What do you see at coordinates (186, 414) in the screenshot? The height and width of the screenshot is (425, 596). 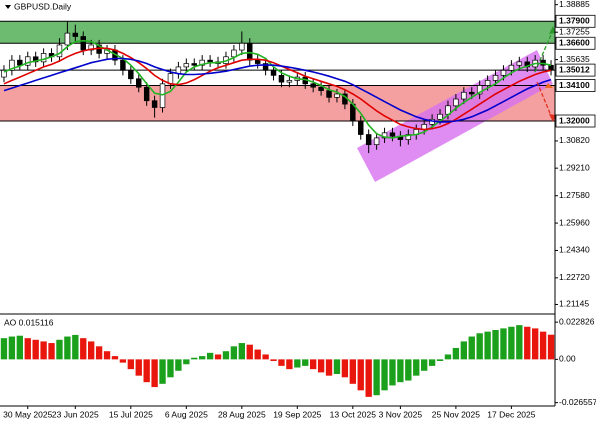 I see `x-tick-label: 6 Aug 2025` at bounding box center [186, 414].